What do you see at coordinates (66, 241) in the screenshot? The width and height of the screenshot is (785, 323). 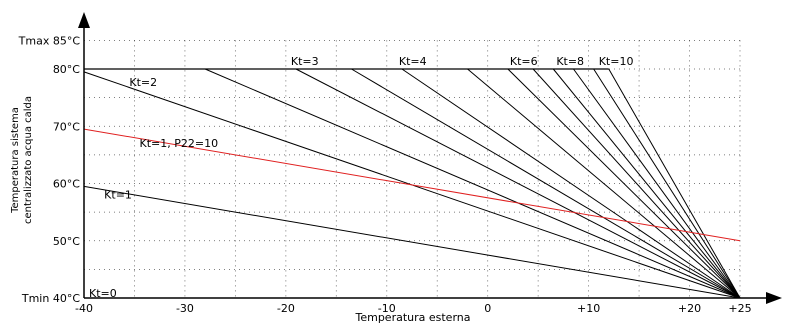 I see `y-tick-label: 50°C` at bounding box center [66, 241].